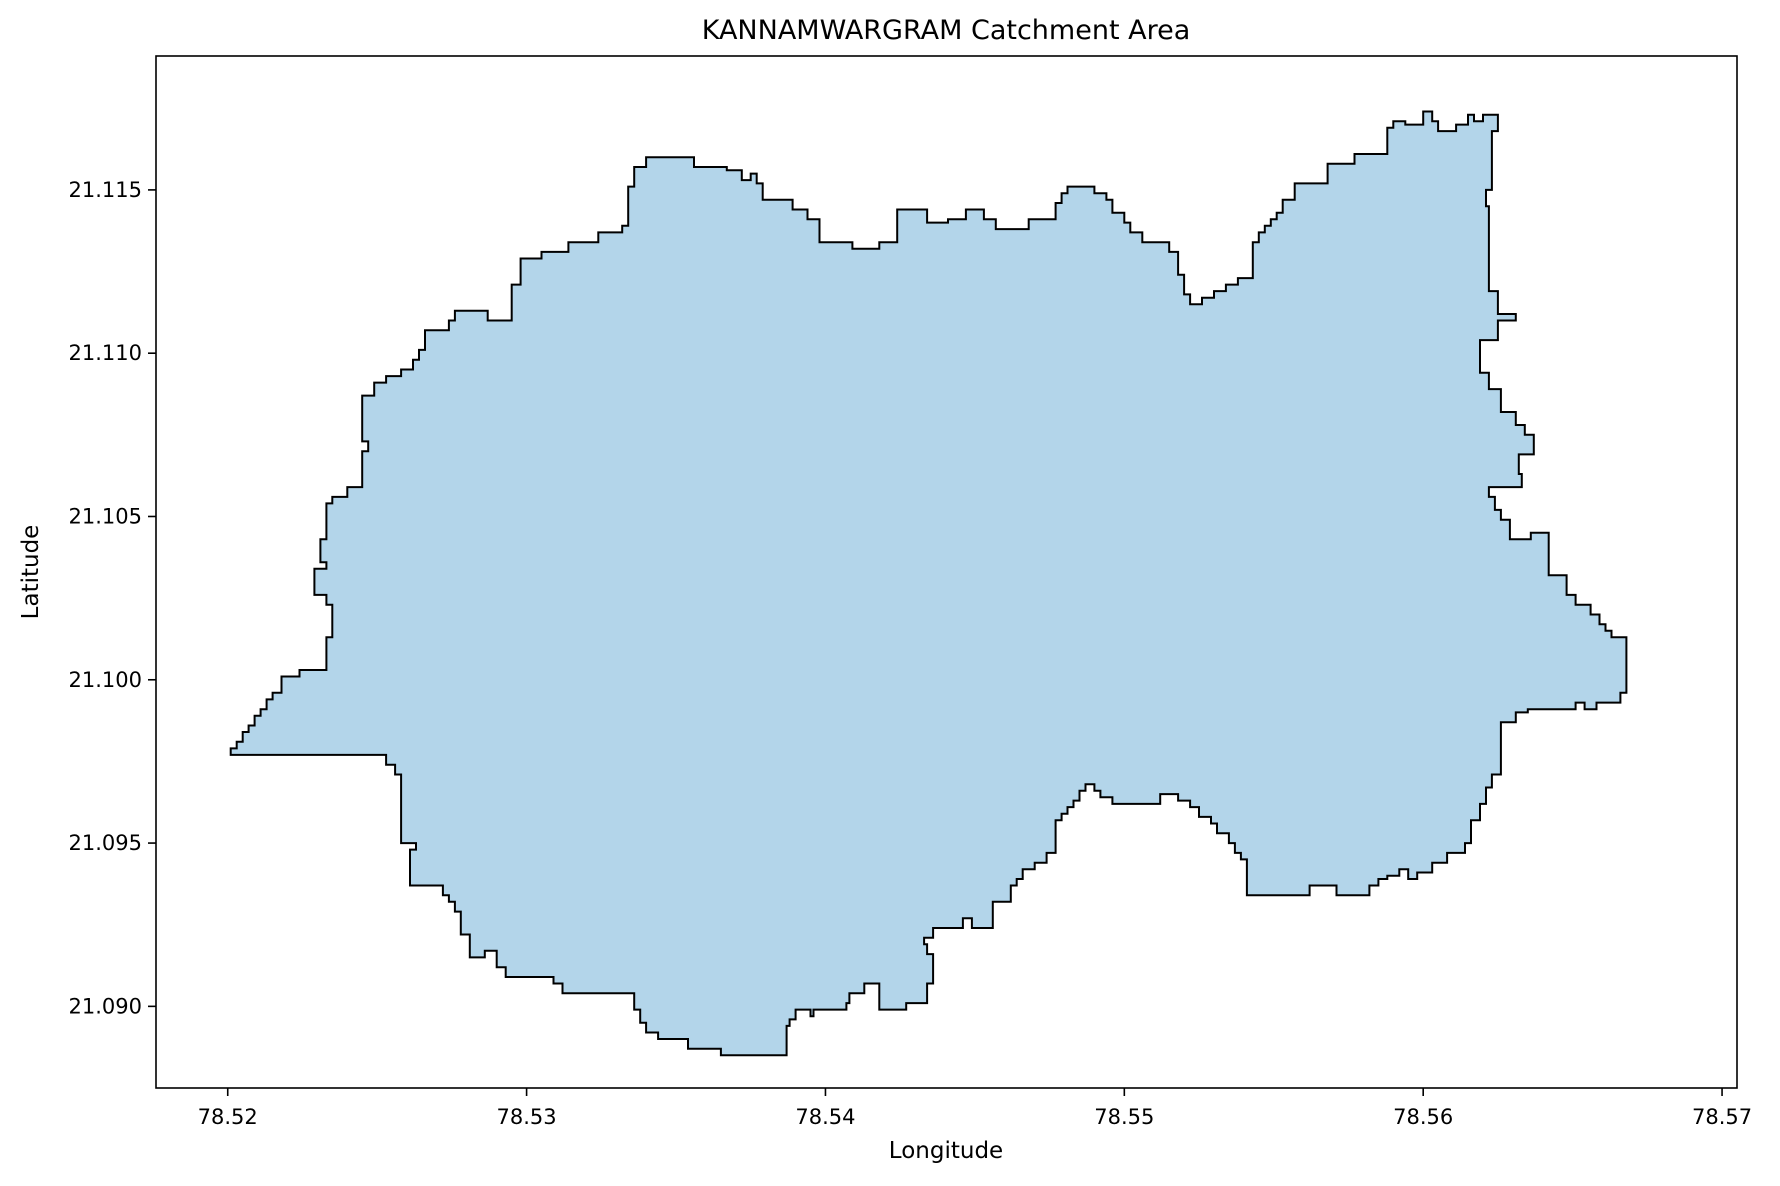 The height and width of the screenshot is (1186, 1780). Describe the element at coordinates (825, 1117) in the screenshot. I see `x-tick-label: 78.54` at that location.